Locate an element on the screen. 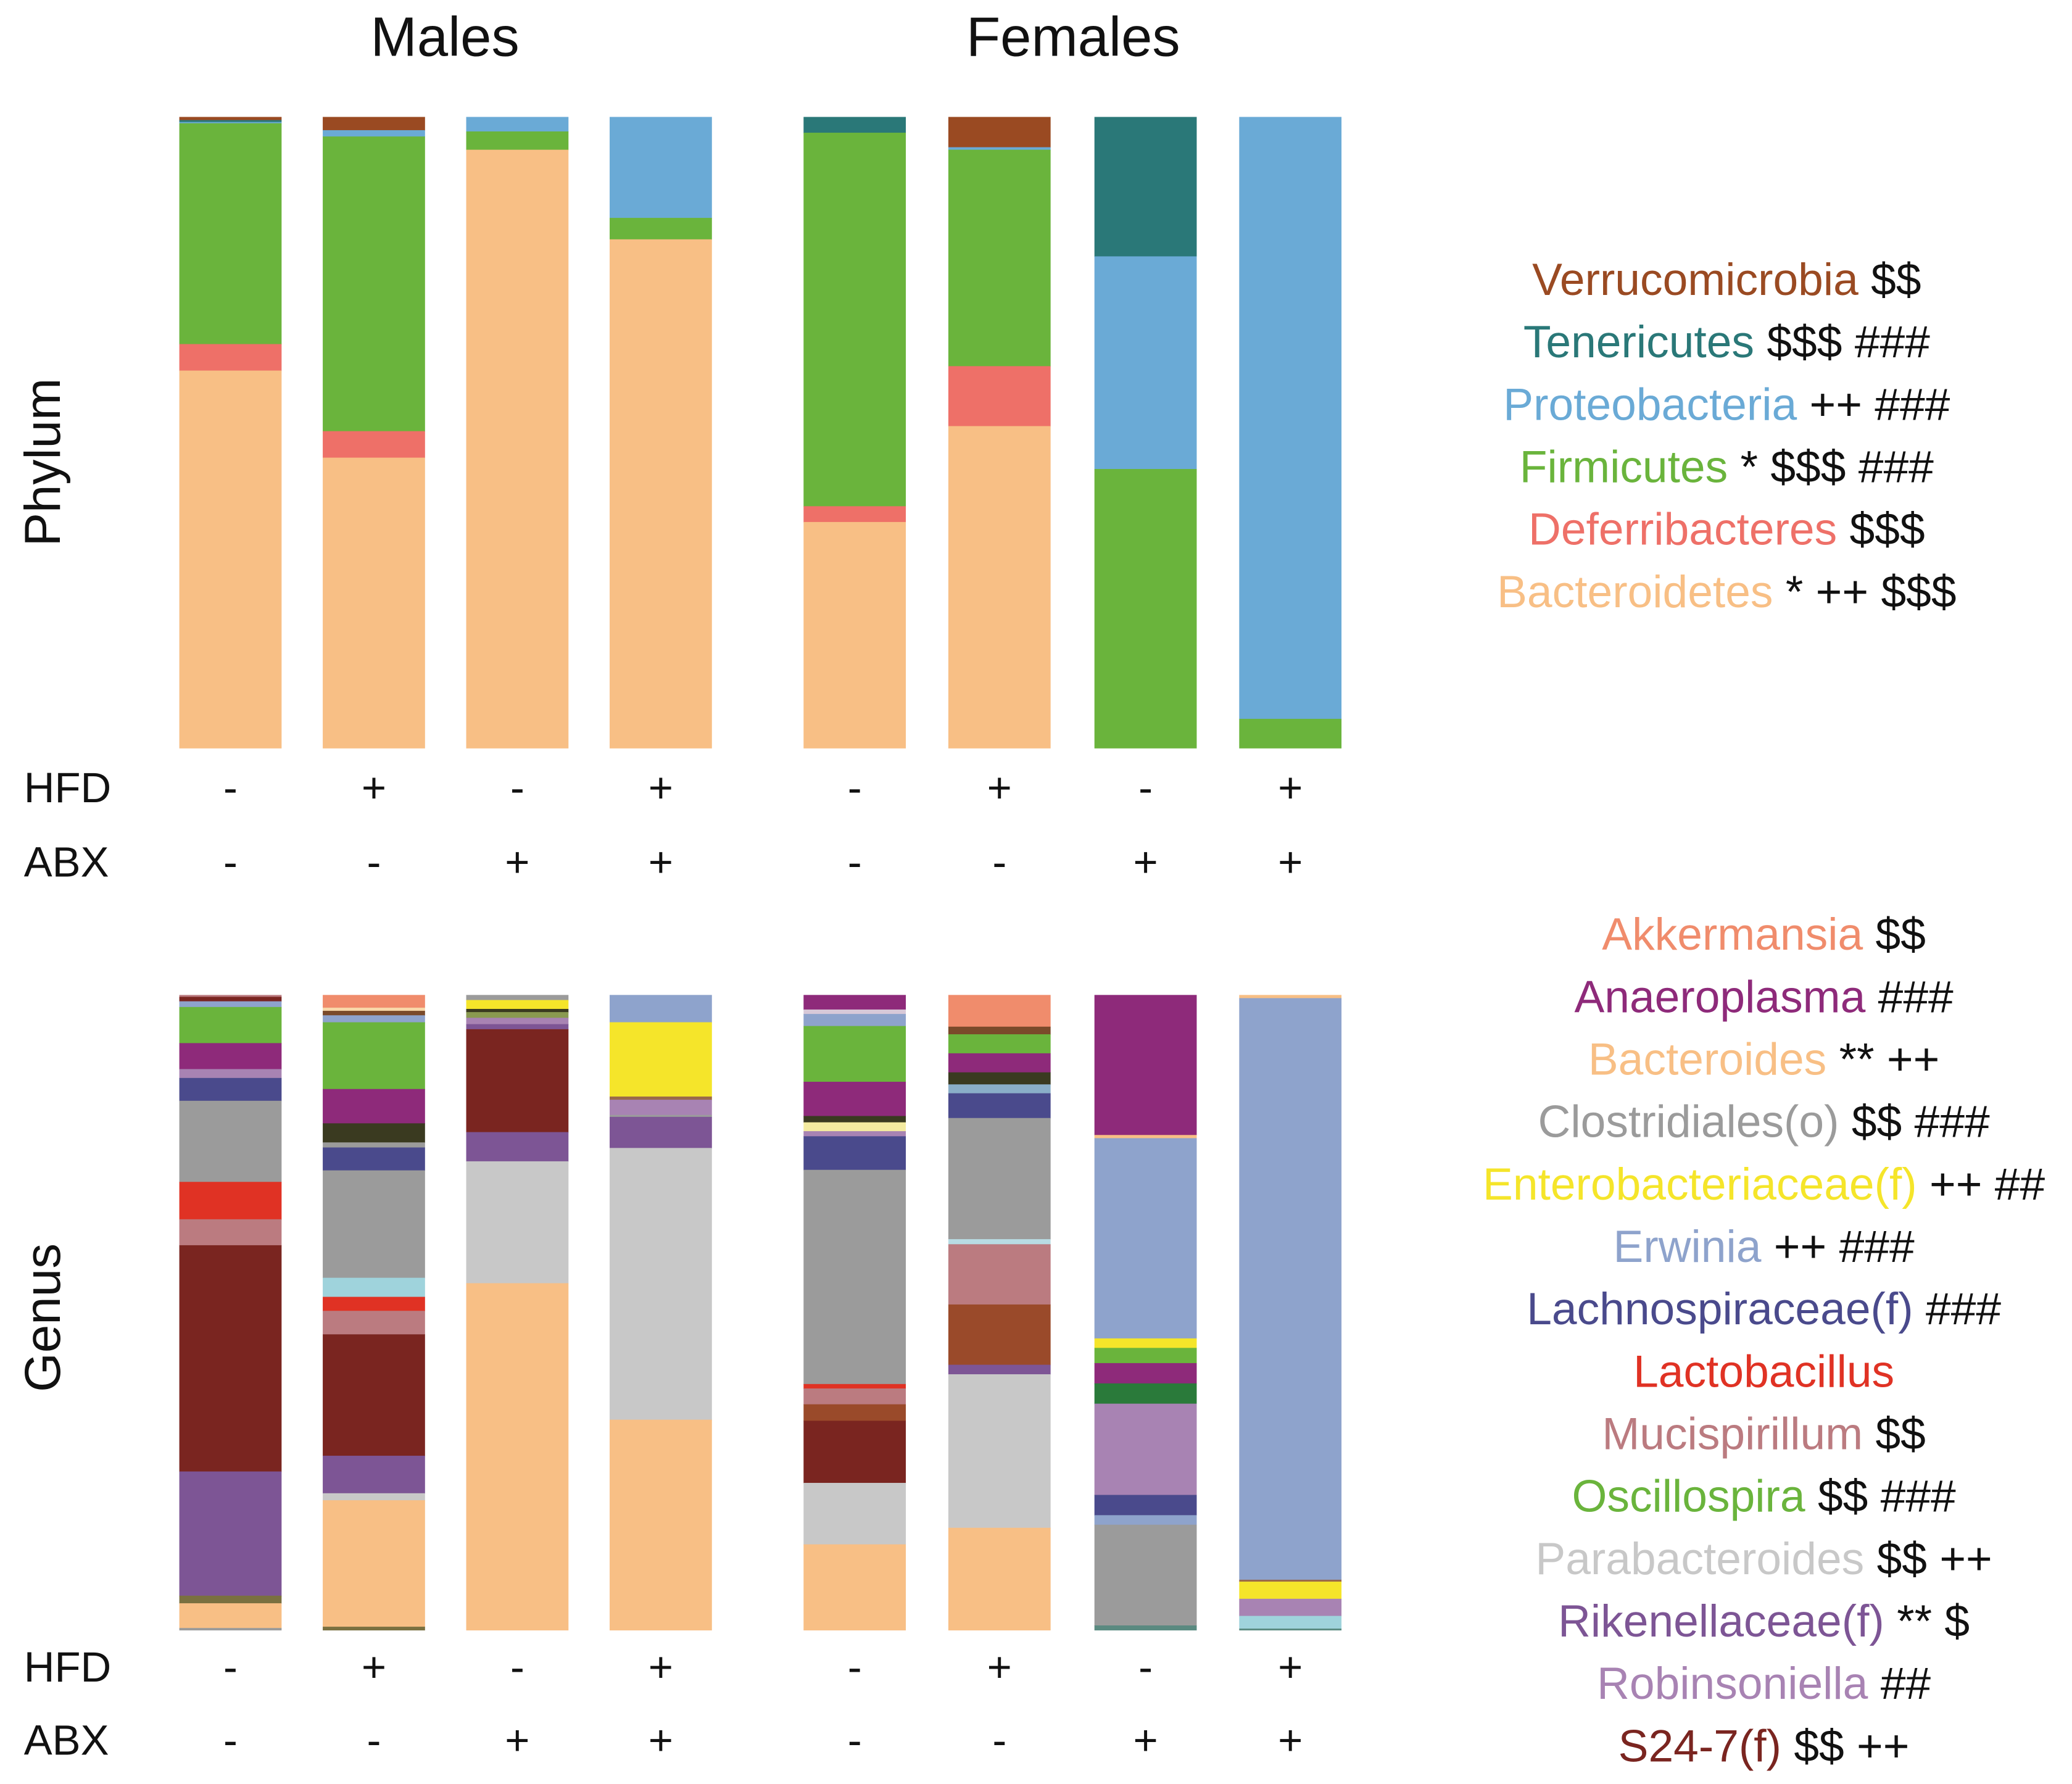 The width and height of the screenshot is (2072, 1784). legend-significance-marks: $$ ### is located at coordinates (1880, 1496).